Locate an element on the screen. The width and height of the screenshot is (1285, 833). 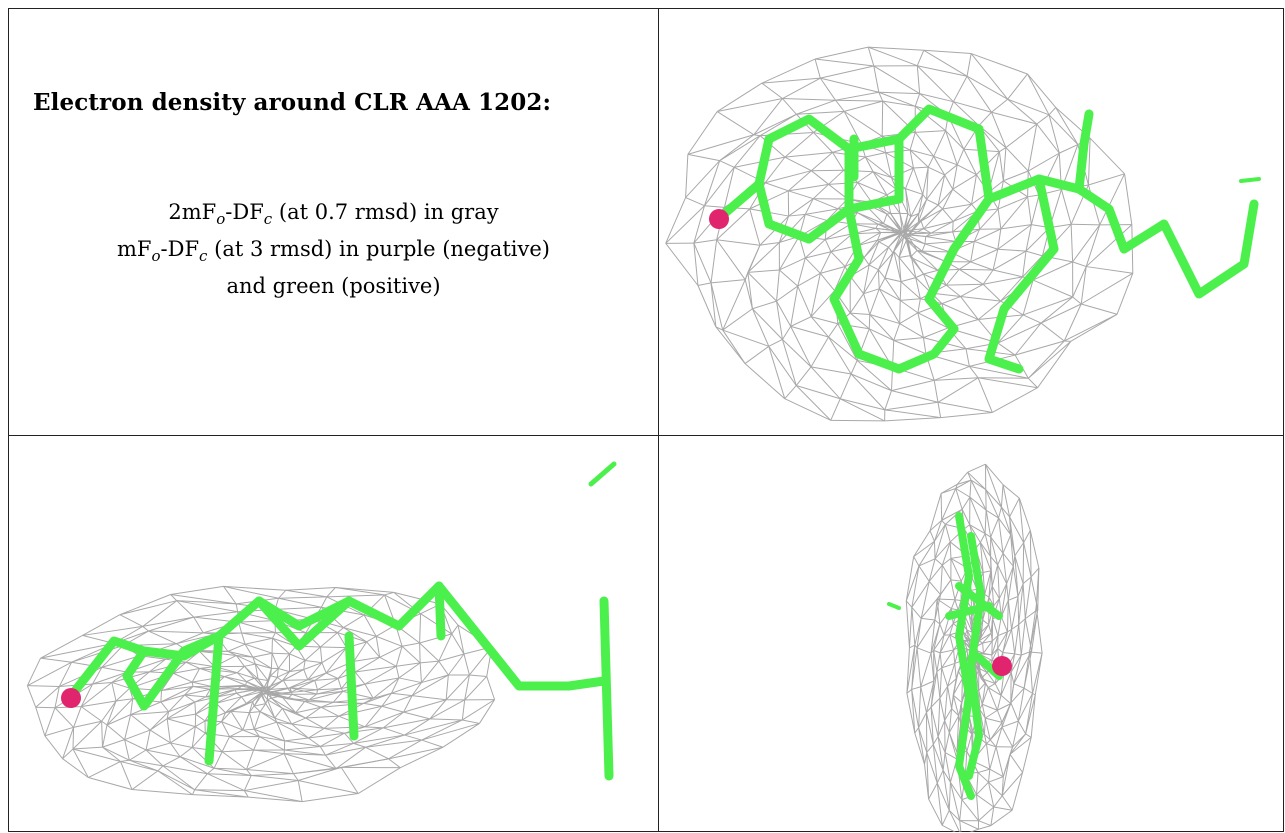
row-divider is located at coordinates (646, 435).